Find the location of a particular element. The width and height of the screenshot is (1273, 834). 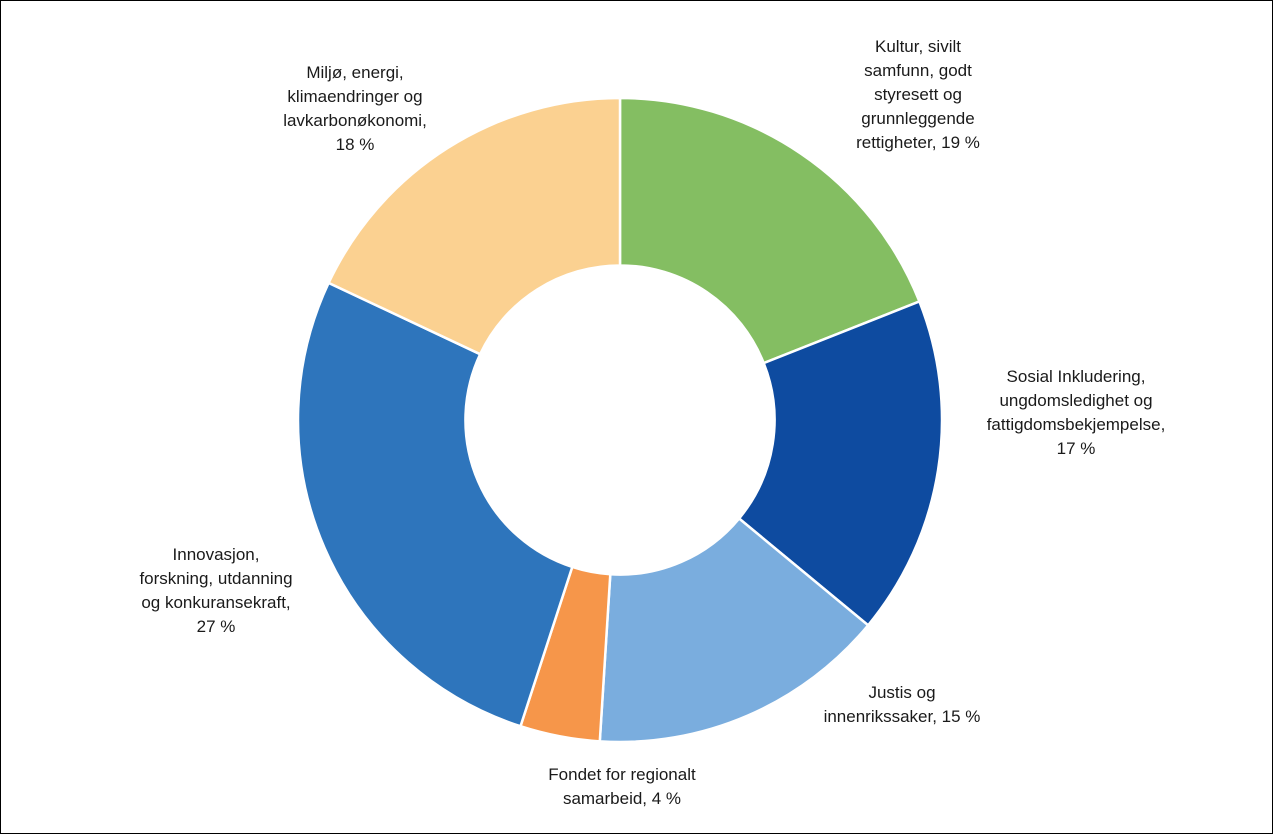

slice-label-1-line-3: 17 % is located at coordinates (1076, 448).